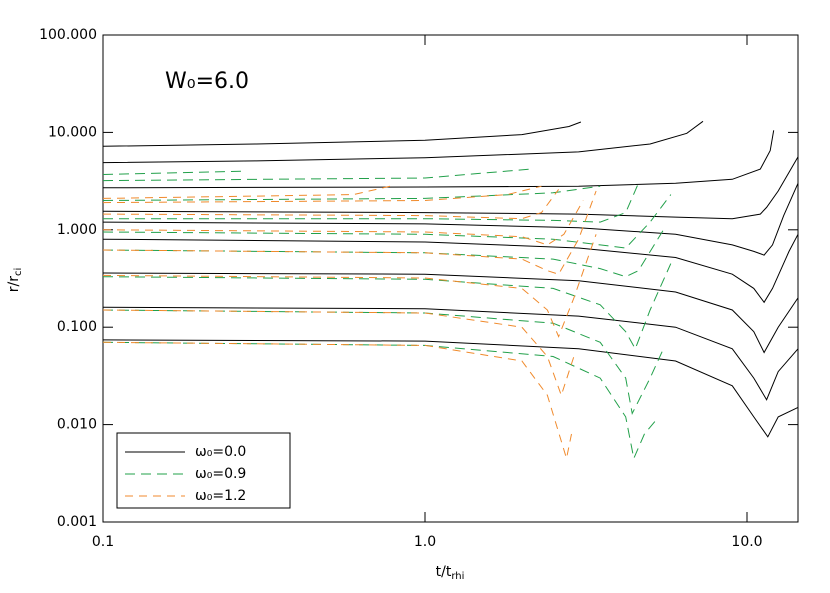 This screenshot has height=593, width=830. I want to click on y-axis-label: r/rci, so click(15, 280).